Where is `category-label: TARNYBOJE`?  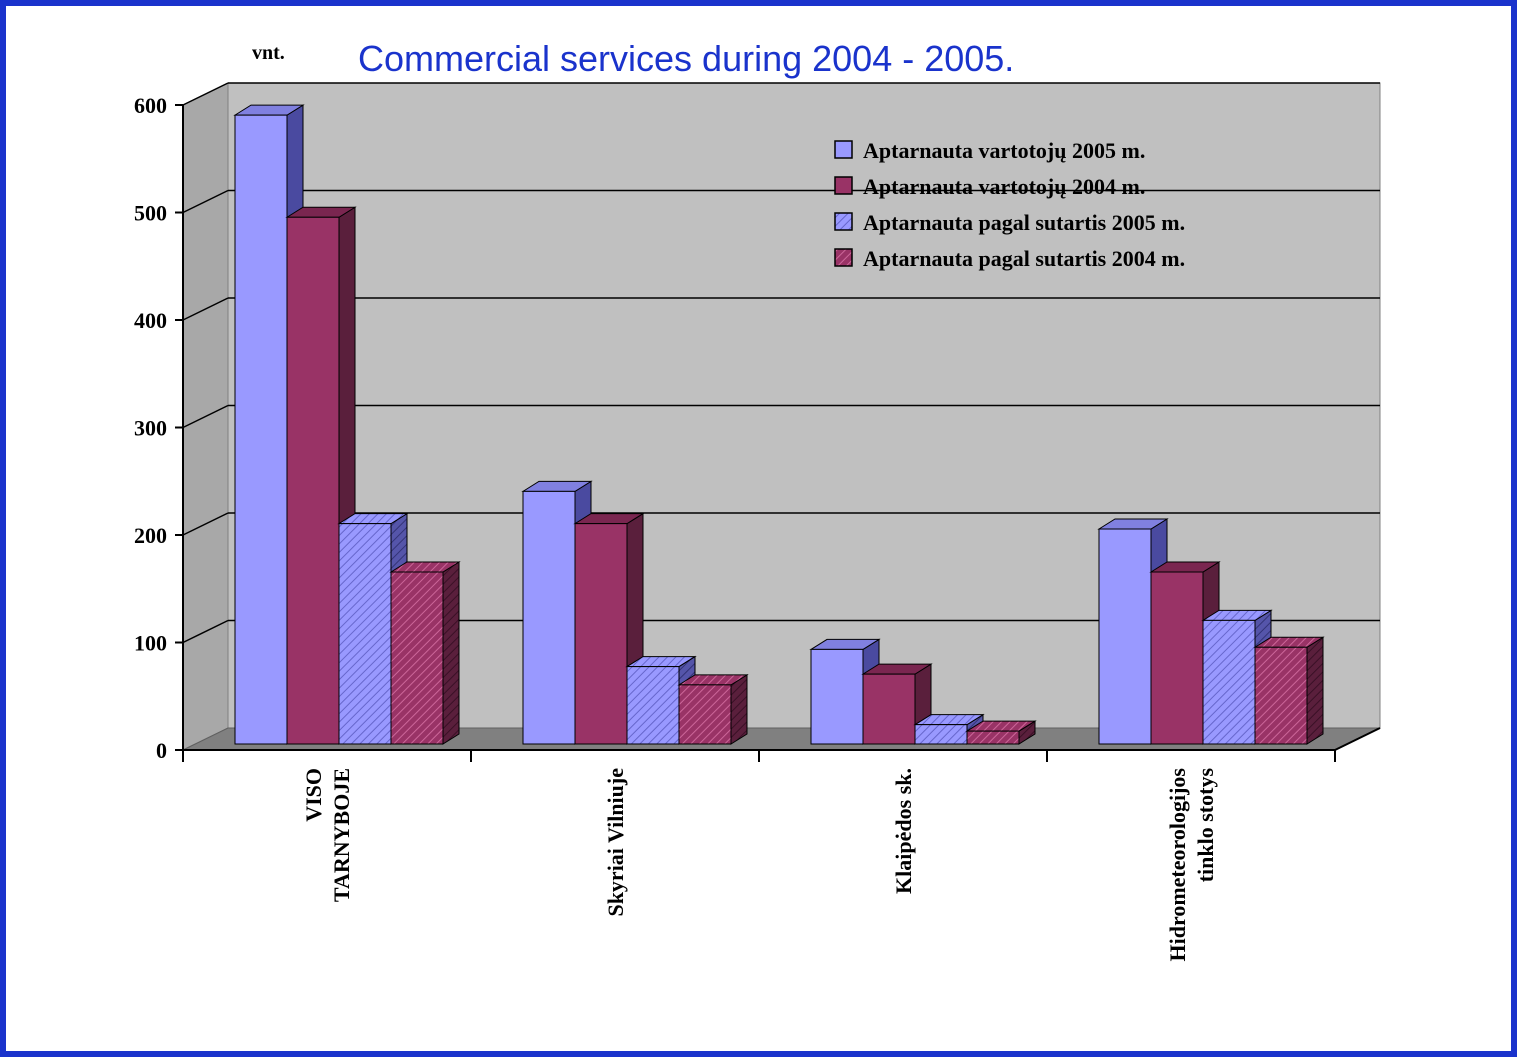 category-label: TARNYBOJE is located at coordinates (341, 835).